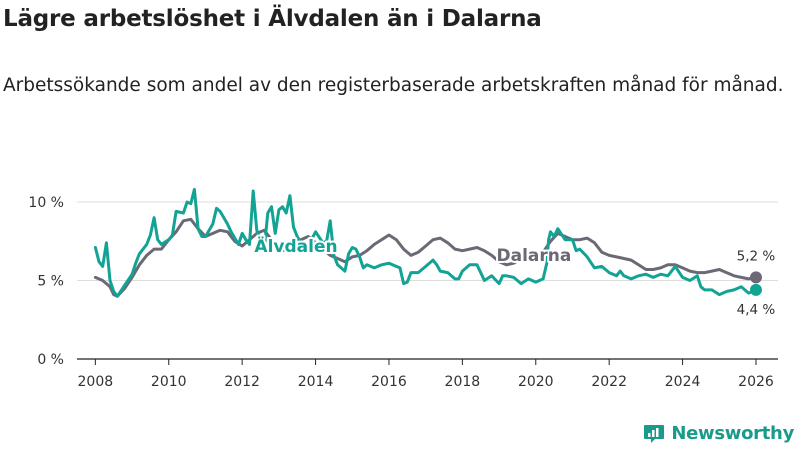 Image resolution: width=800 pixels, height=450 pixels. I want to click on x-tick-label: 2020, so click(536, 382).